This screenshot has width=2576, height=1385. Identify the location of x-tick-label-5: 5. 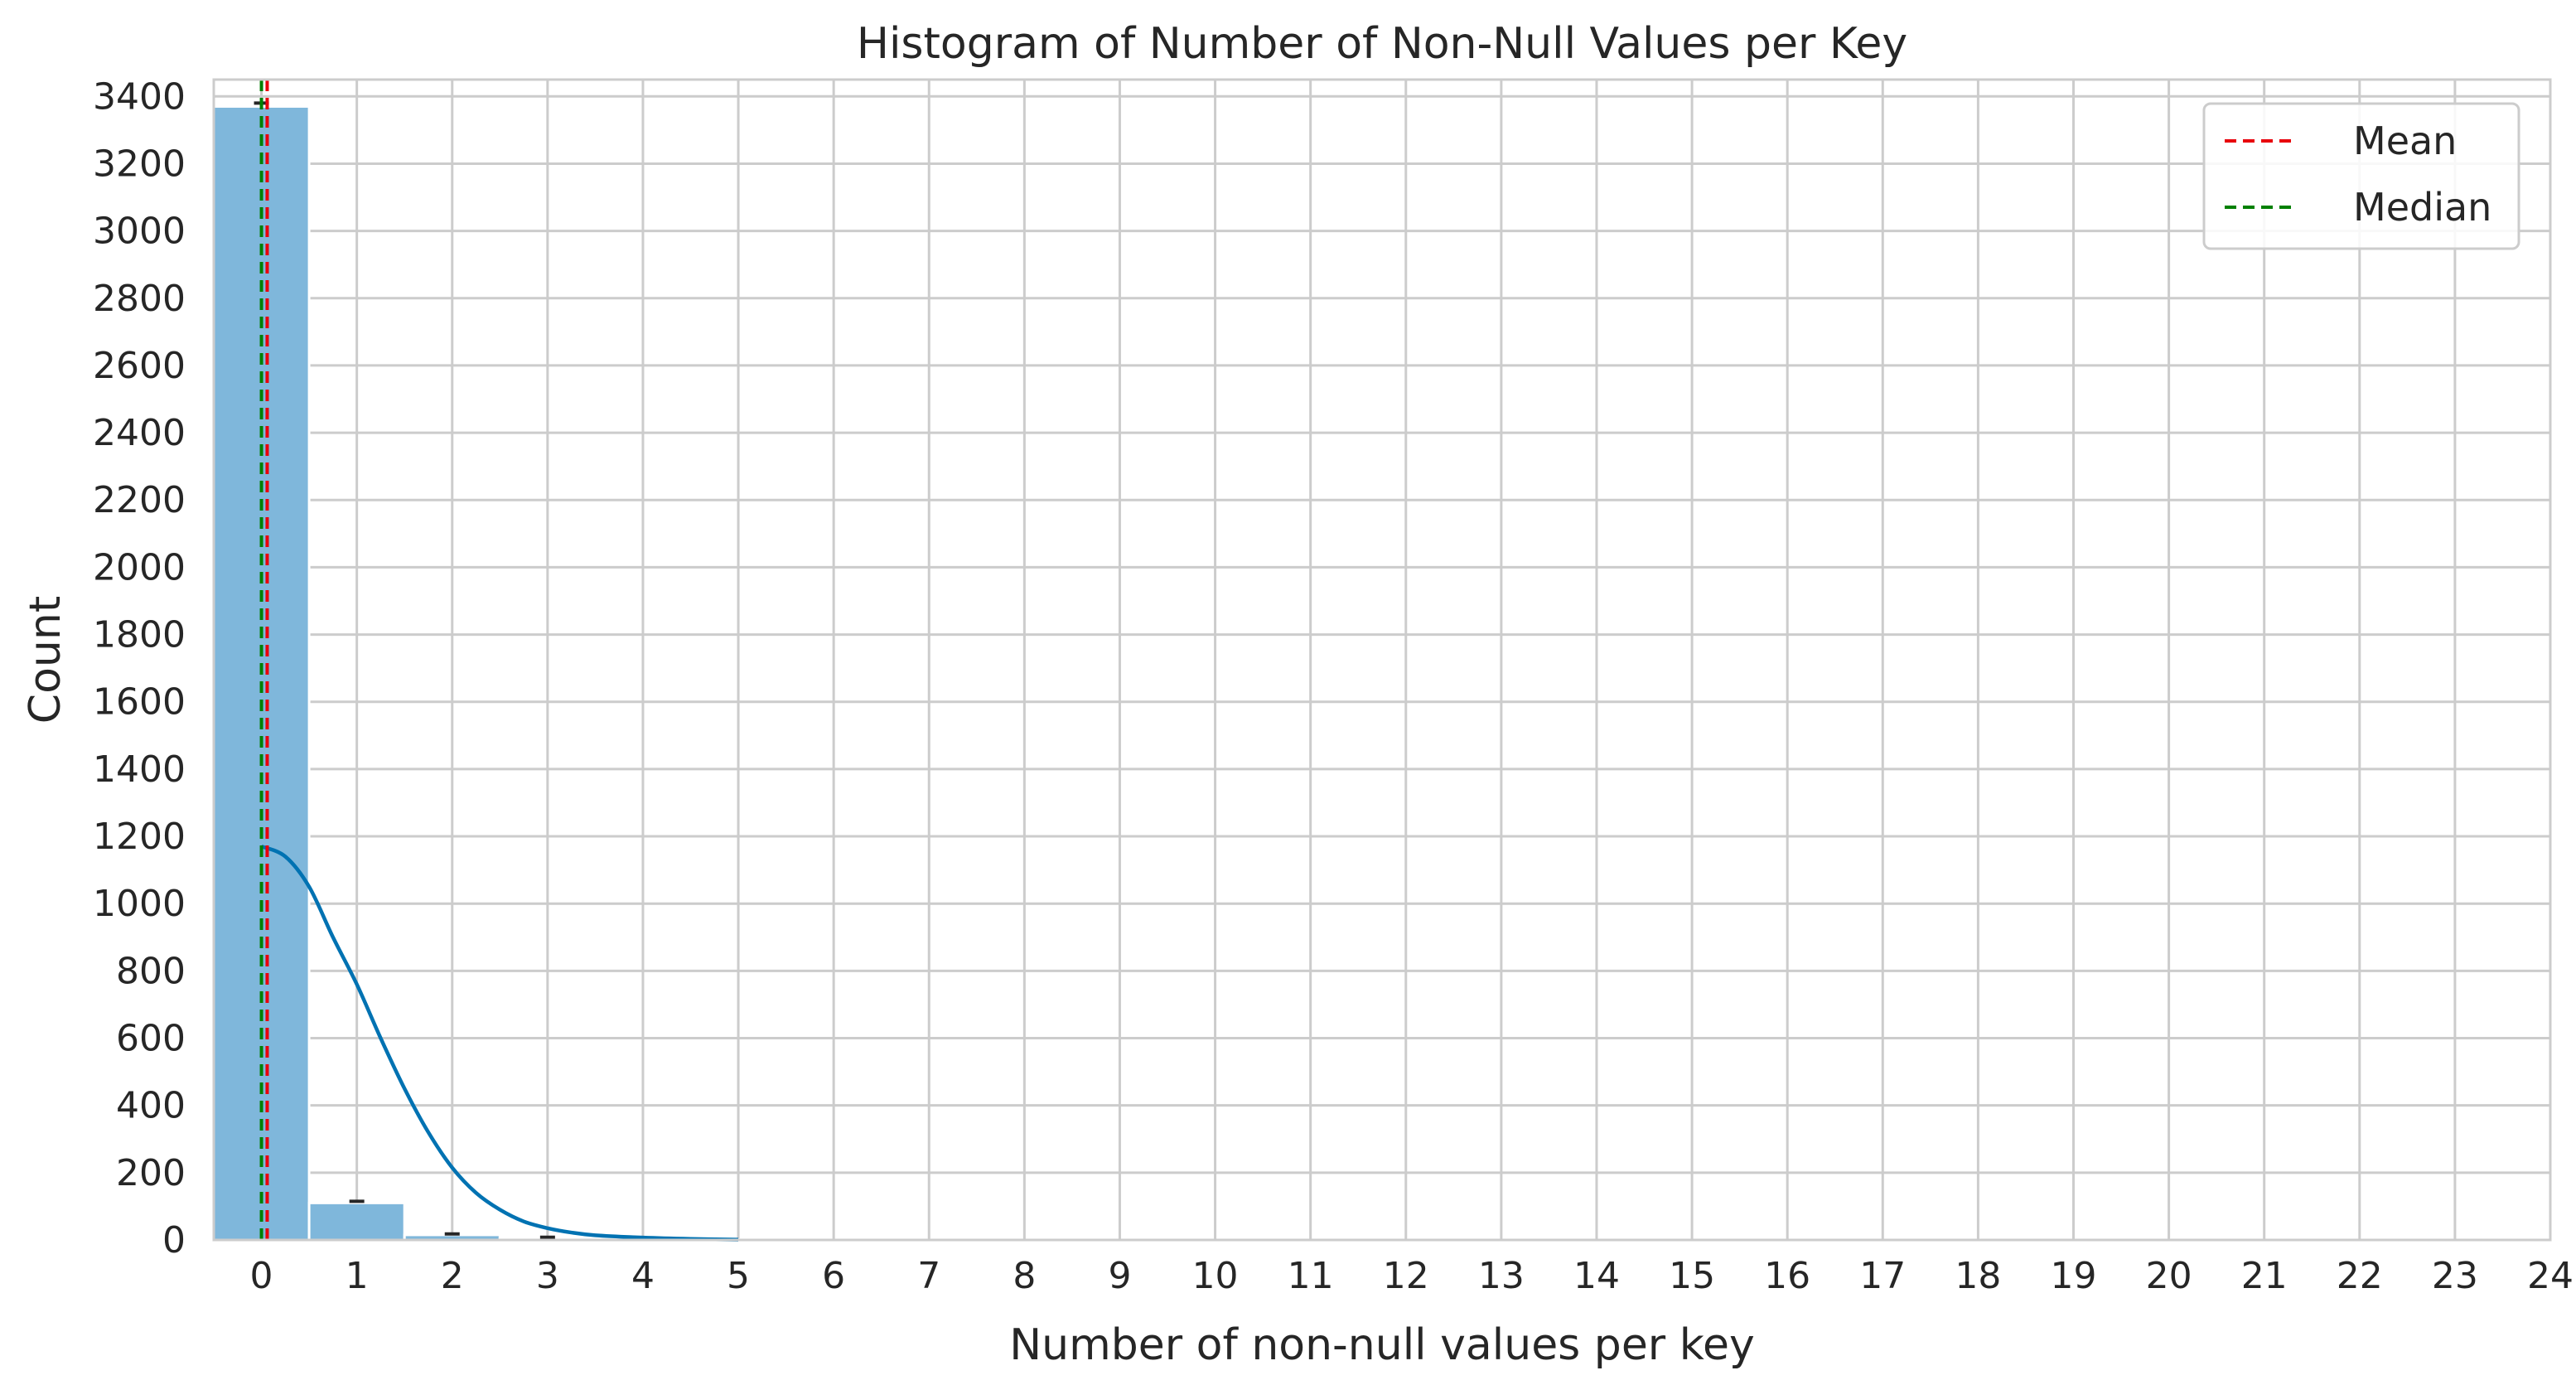
(738, 1276).